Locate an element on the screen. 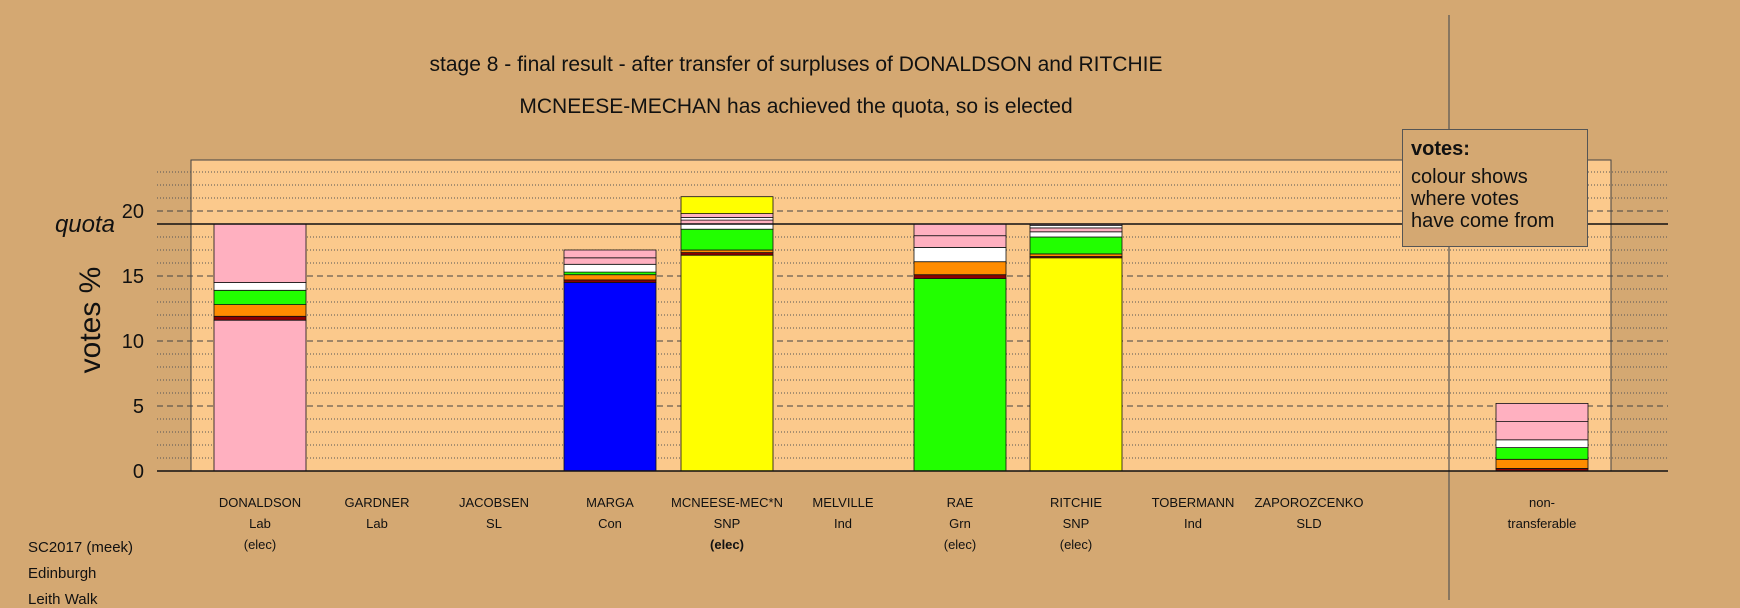 The image size is (1740, 608). candidate-label-line: TOBERMANN is located at coordinates (1193, 502).